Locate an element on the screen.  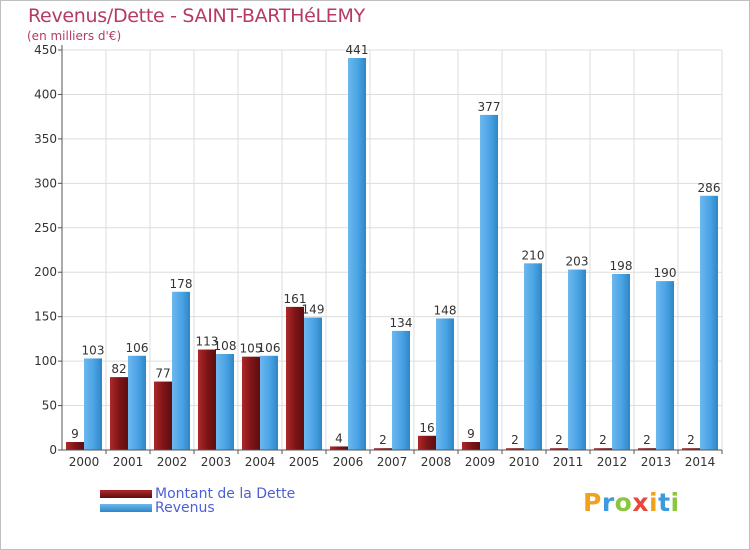
y-tick-label: 300 is located at coordinates (45, 183).